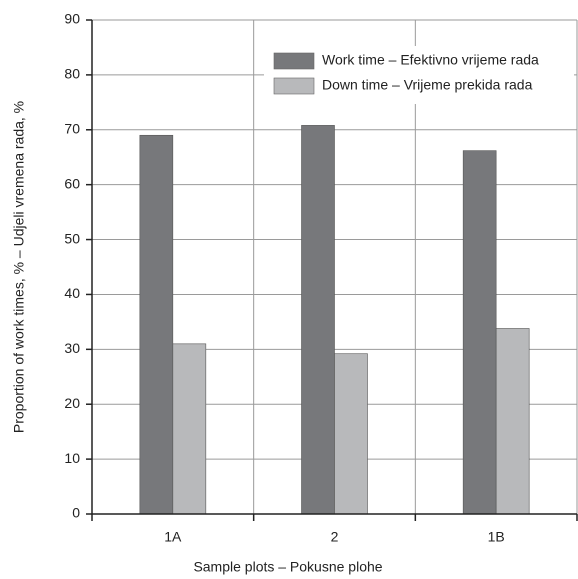 The height and width of the screenshot is (579, 578). I want to click on legend-label: Work time – Efektivno vrijeme rada, so click(430, 60).